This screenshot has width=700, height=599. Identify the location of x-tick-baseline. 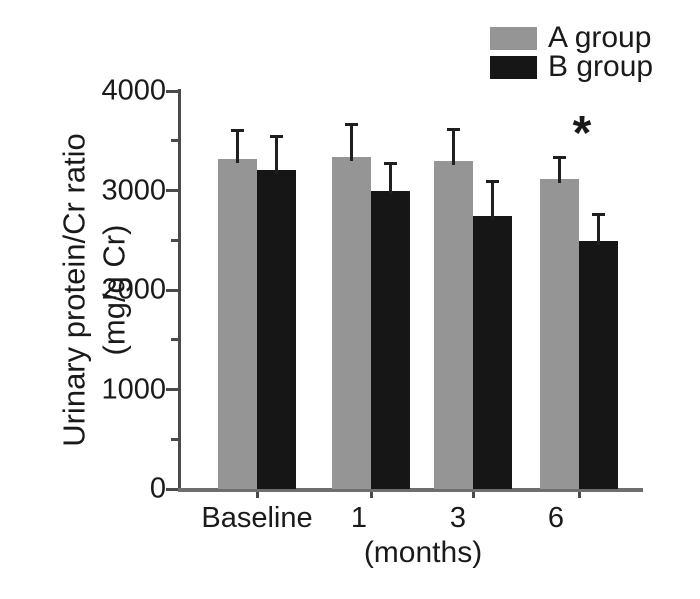
(257, 495).